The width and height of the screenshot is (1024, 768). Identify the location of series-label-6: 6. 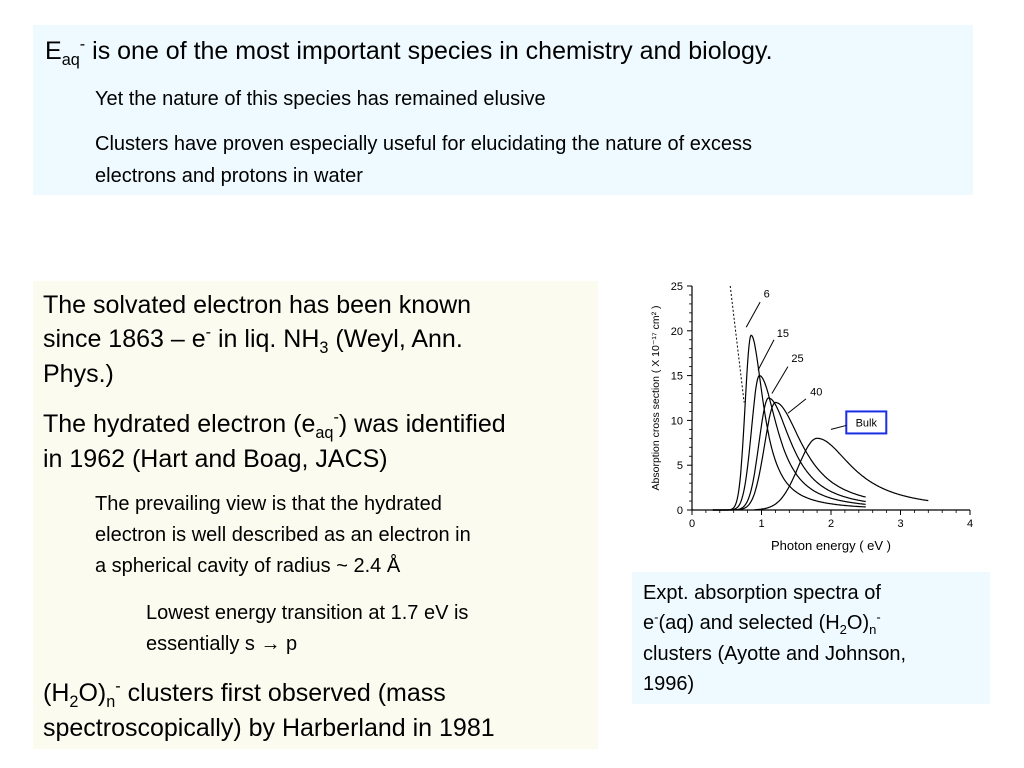
(767, 295).